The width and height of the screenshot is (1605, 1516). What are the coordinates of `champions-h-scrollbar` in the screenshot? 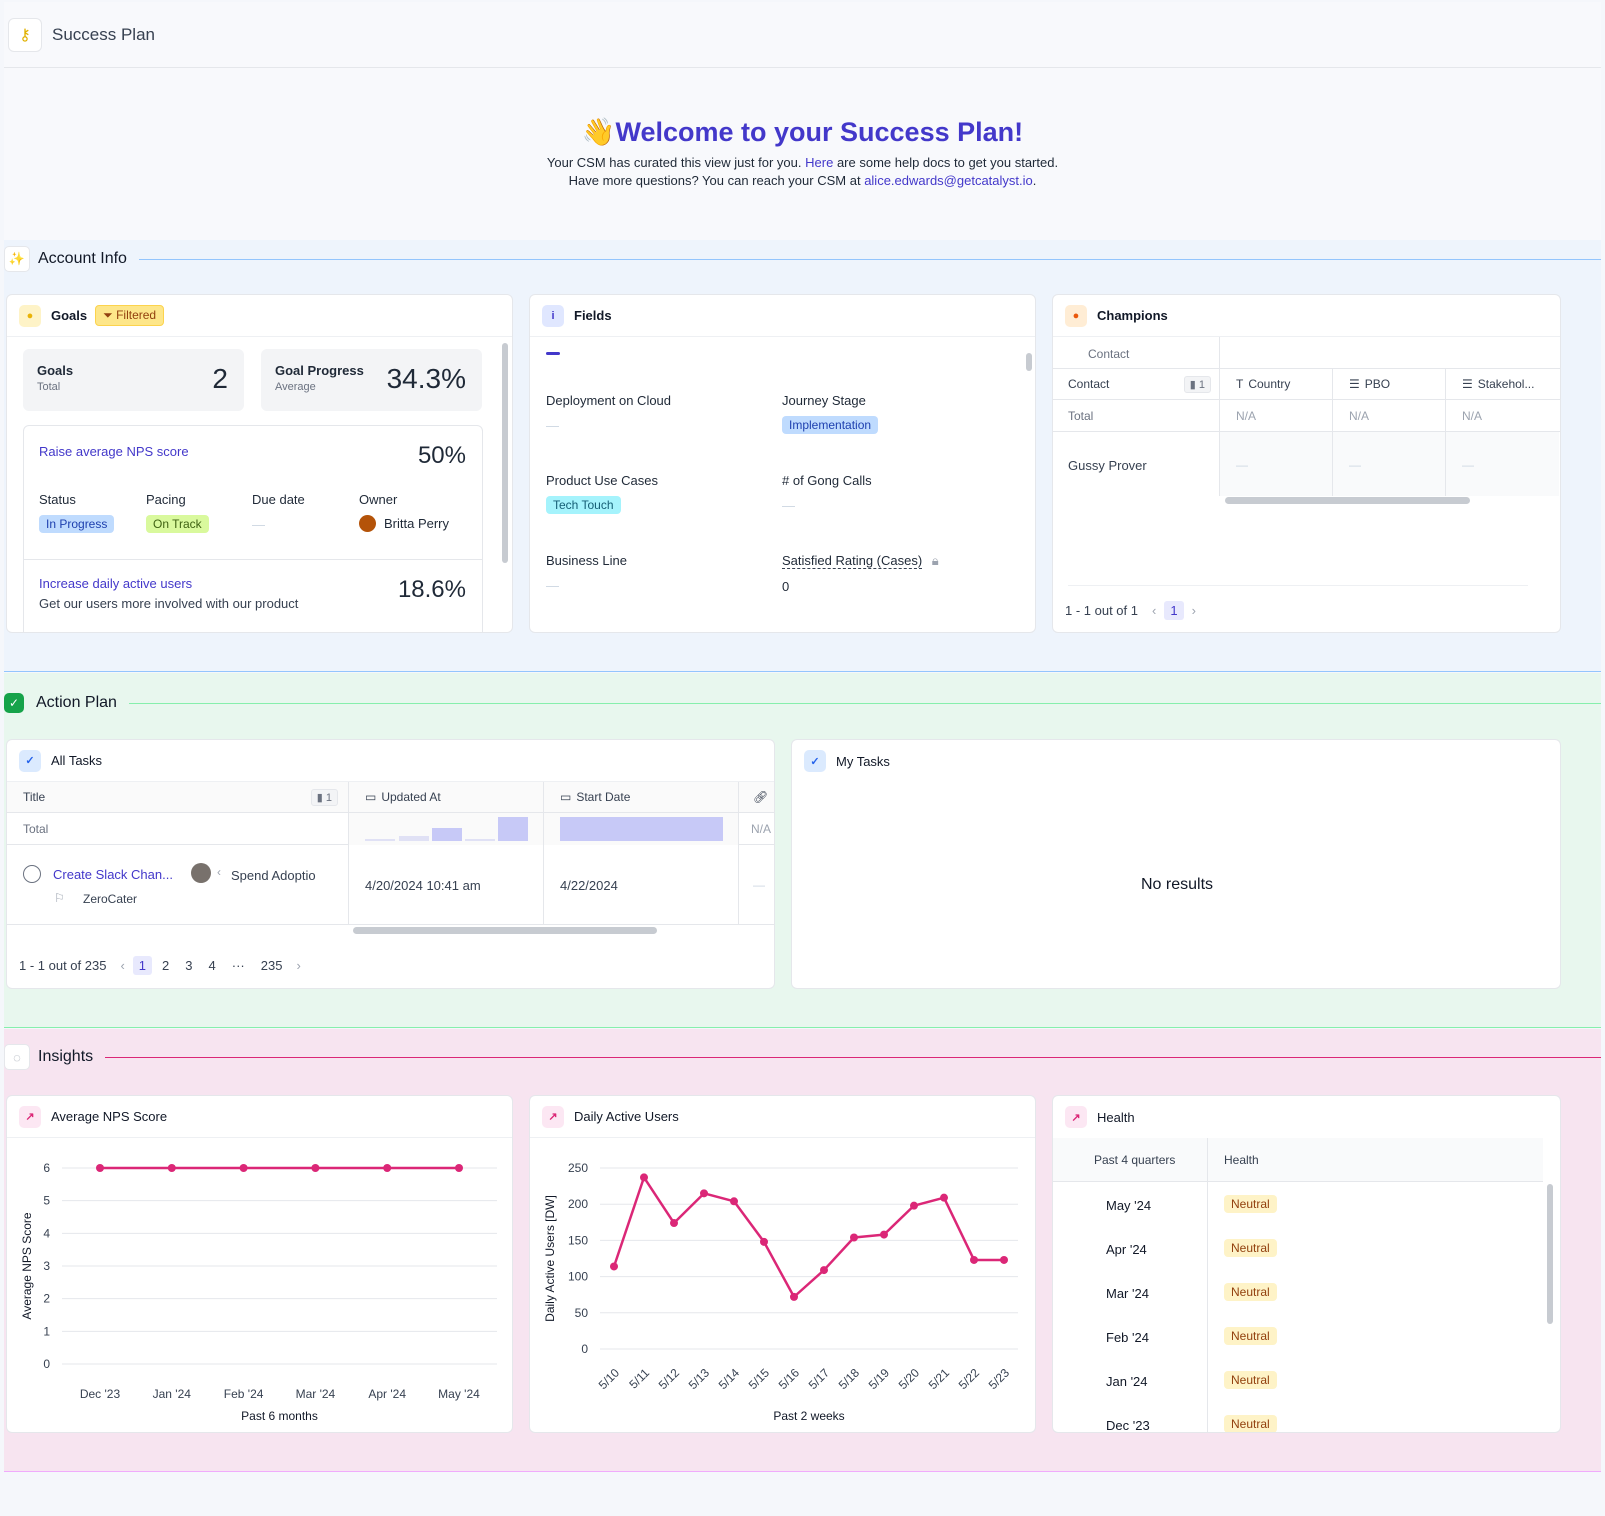 It's located at (1347, 500).